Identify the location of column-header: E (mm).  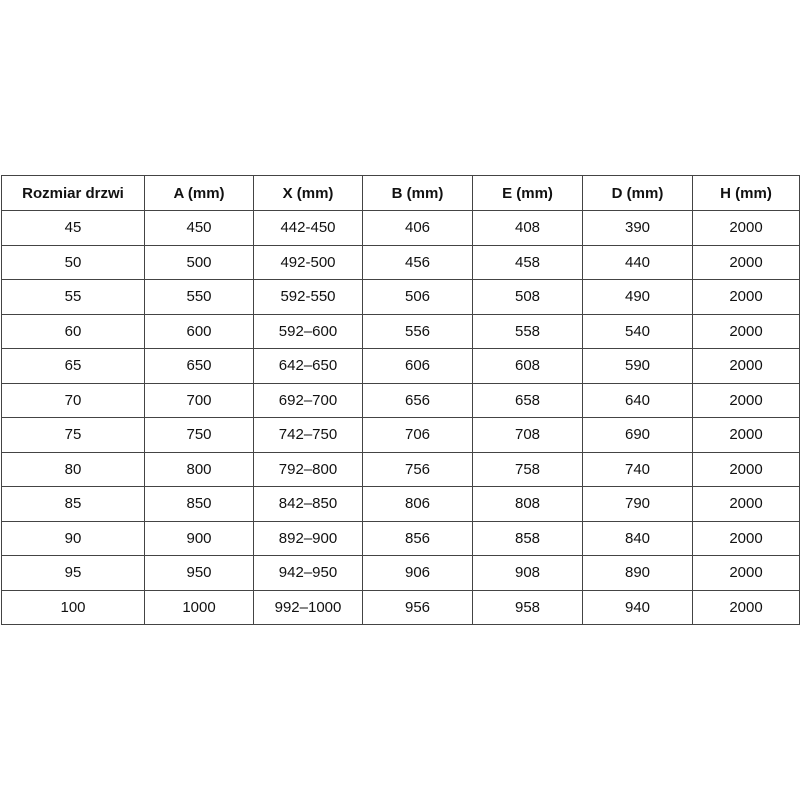
(527, 193).